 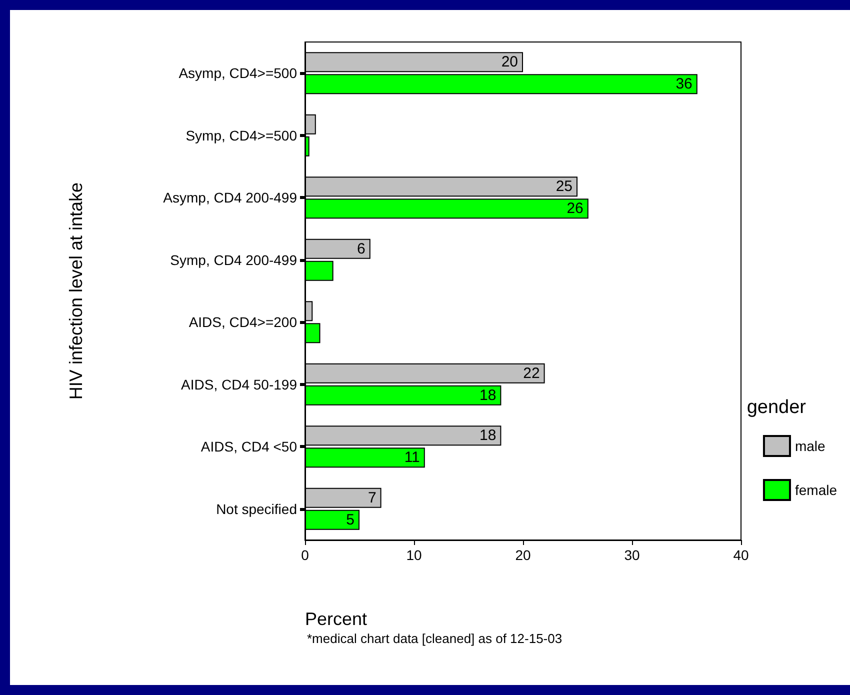 I want to click on text: *medical chart data [cleaned] as of 12-15-03, so click(x=434, y=638).